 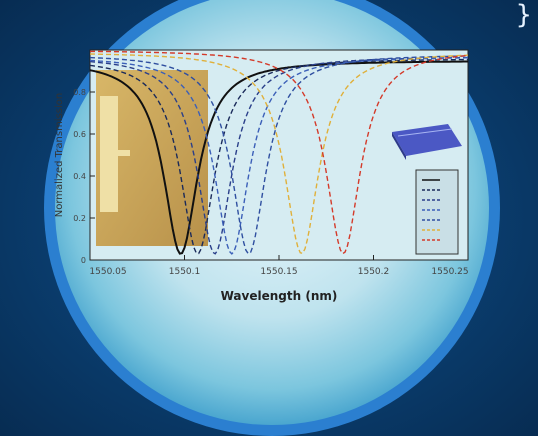 I want to click on x-tick-label-5: 1550.25, so click(x=449, y=272).